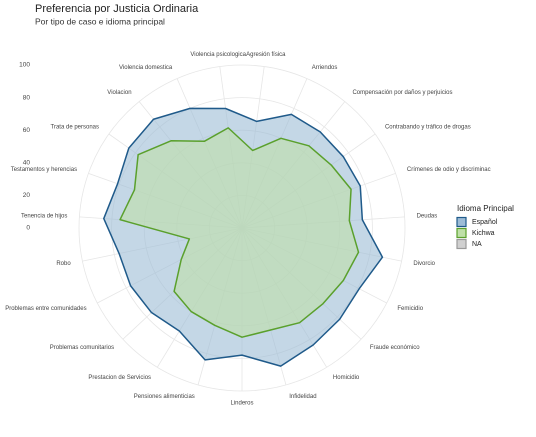 Image resolution: width=536 pixels, height=437 pixels. I want to click on category-label: Violacion, so click(119, 93).